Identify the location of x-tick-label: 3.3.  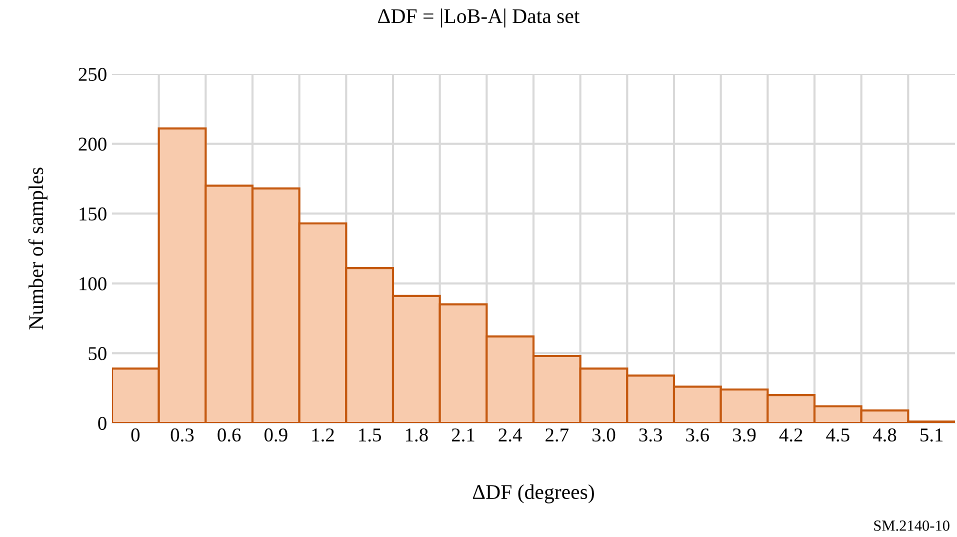
(650, 435).